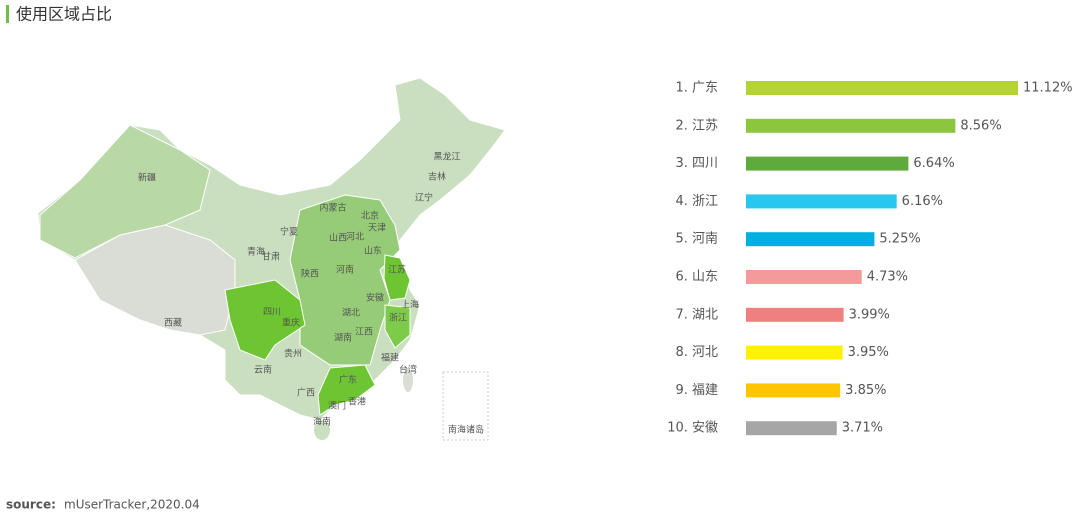  Describe the element at coordinates (346, 390) in the screenshot. I see `guangdong-region` at that location.